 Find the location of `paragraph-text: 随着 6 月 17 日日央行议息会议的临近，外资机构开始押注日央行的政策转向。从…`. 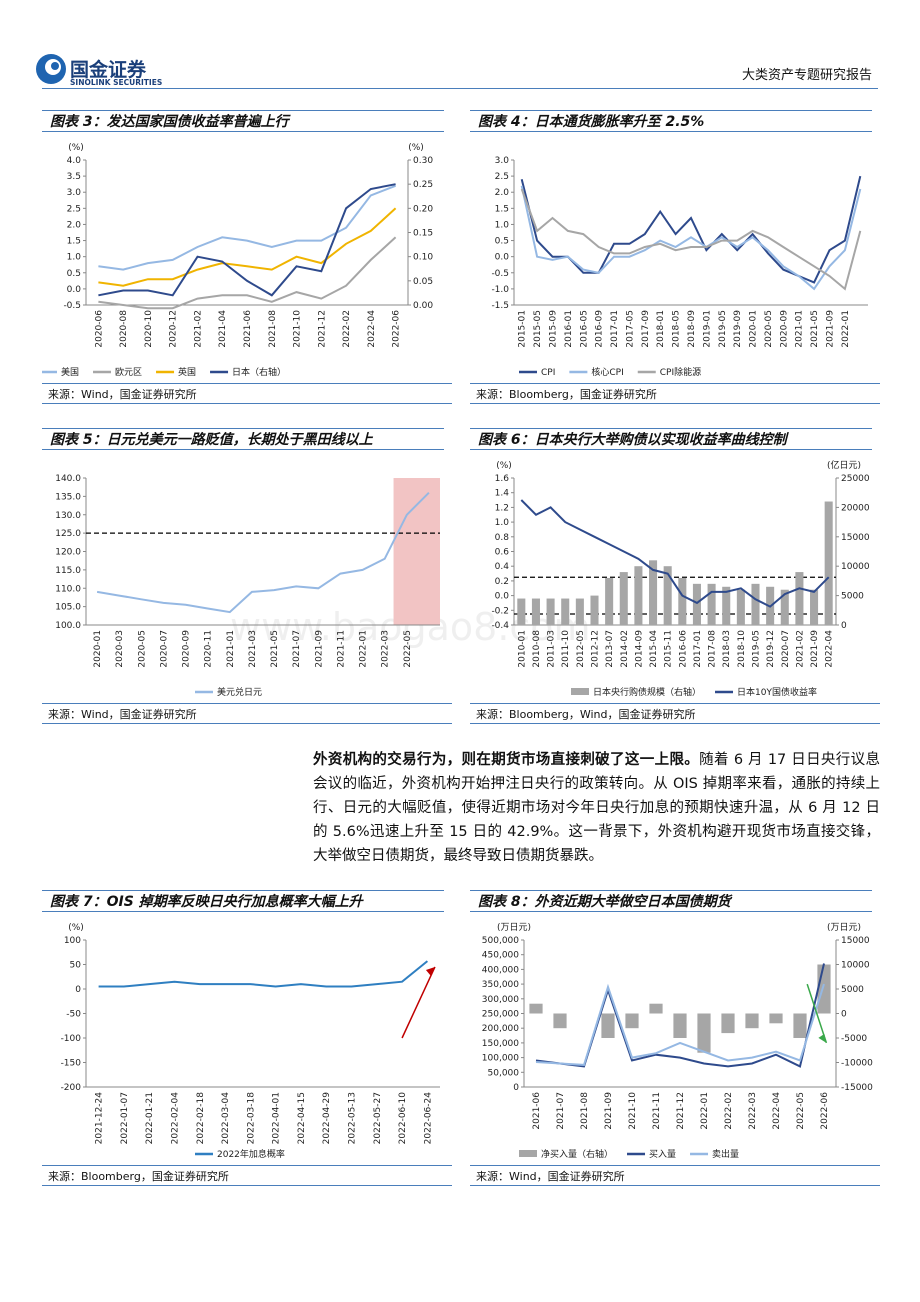

paragraph-text: 随着 6 月 17 日日央行议息会议的临近，外资机构开始押注日央行的政策转向。从… is located at coordinates (596, 808).